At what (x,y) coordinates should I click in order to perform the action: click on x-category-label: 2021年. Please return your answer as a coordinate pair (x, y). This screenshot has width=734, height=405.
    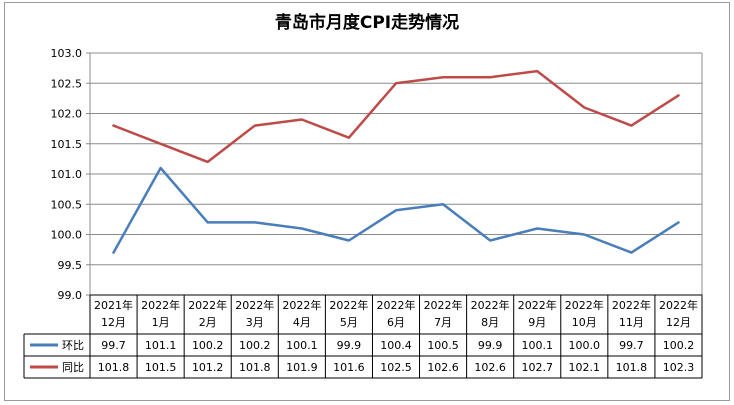
    Looking at the image, I should click on (113, 305).